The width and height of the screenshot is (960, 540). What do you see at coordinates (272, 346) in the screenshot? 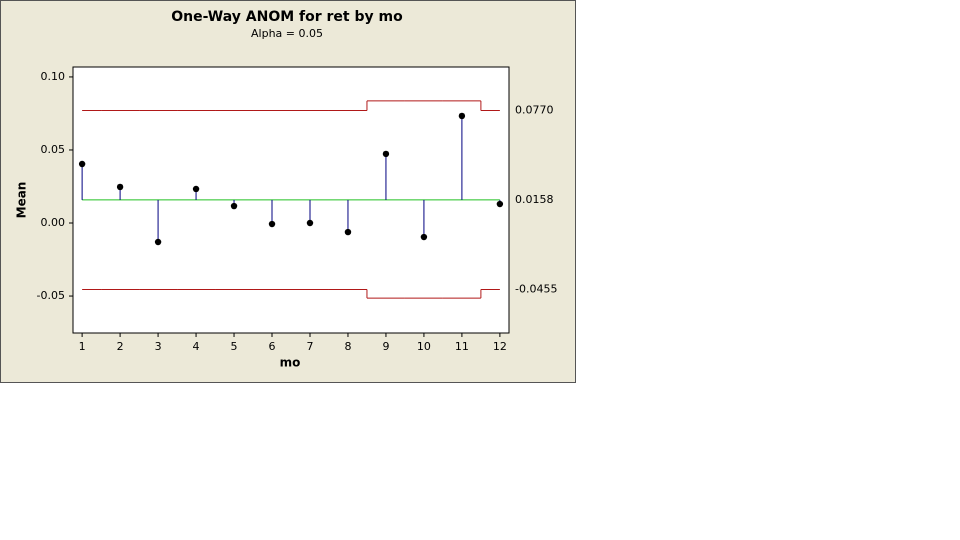
I see `x-tick-label: 6` at bounding box center [272, 346].